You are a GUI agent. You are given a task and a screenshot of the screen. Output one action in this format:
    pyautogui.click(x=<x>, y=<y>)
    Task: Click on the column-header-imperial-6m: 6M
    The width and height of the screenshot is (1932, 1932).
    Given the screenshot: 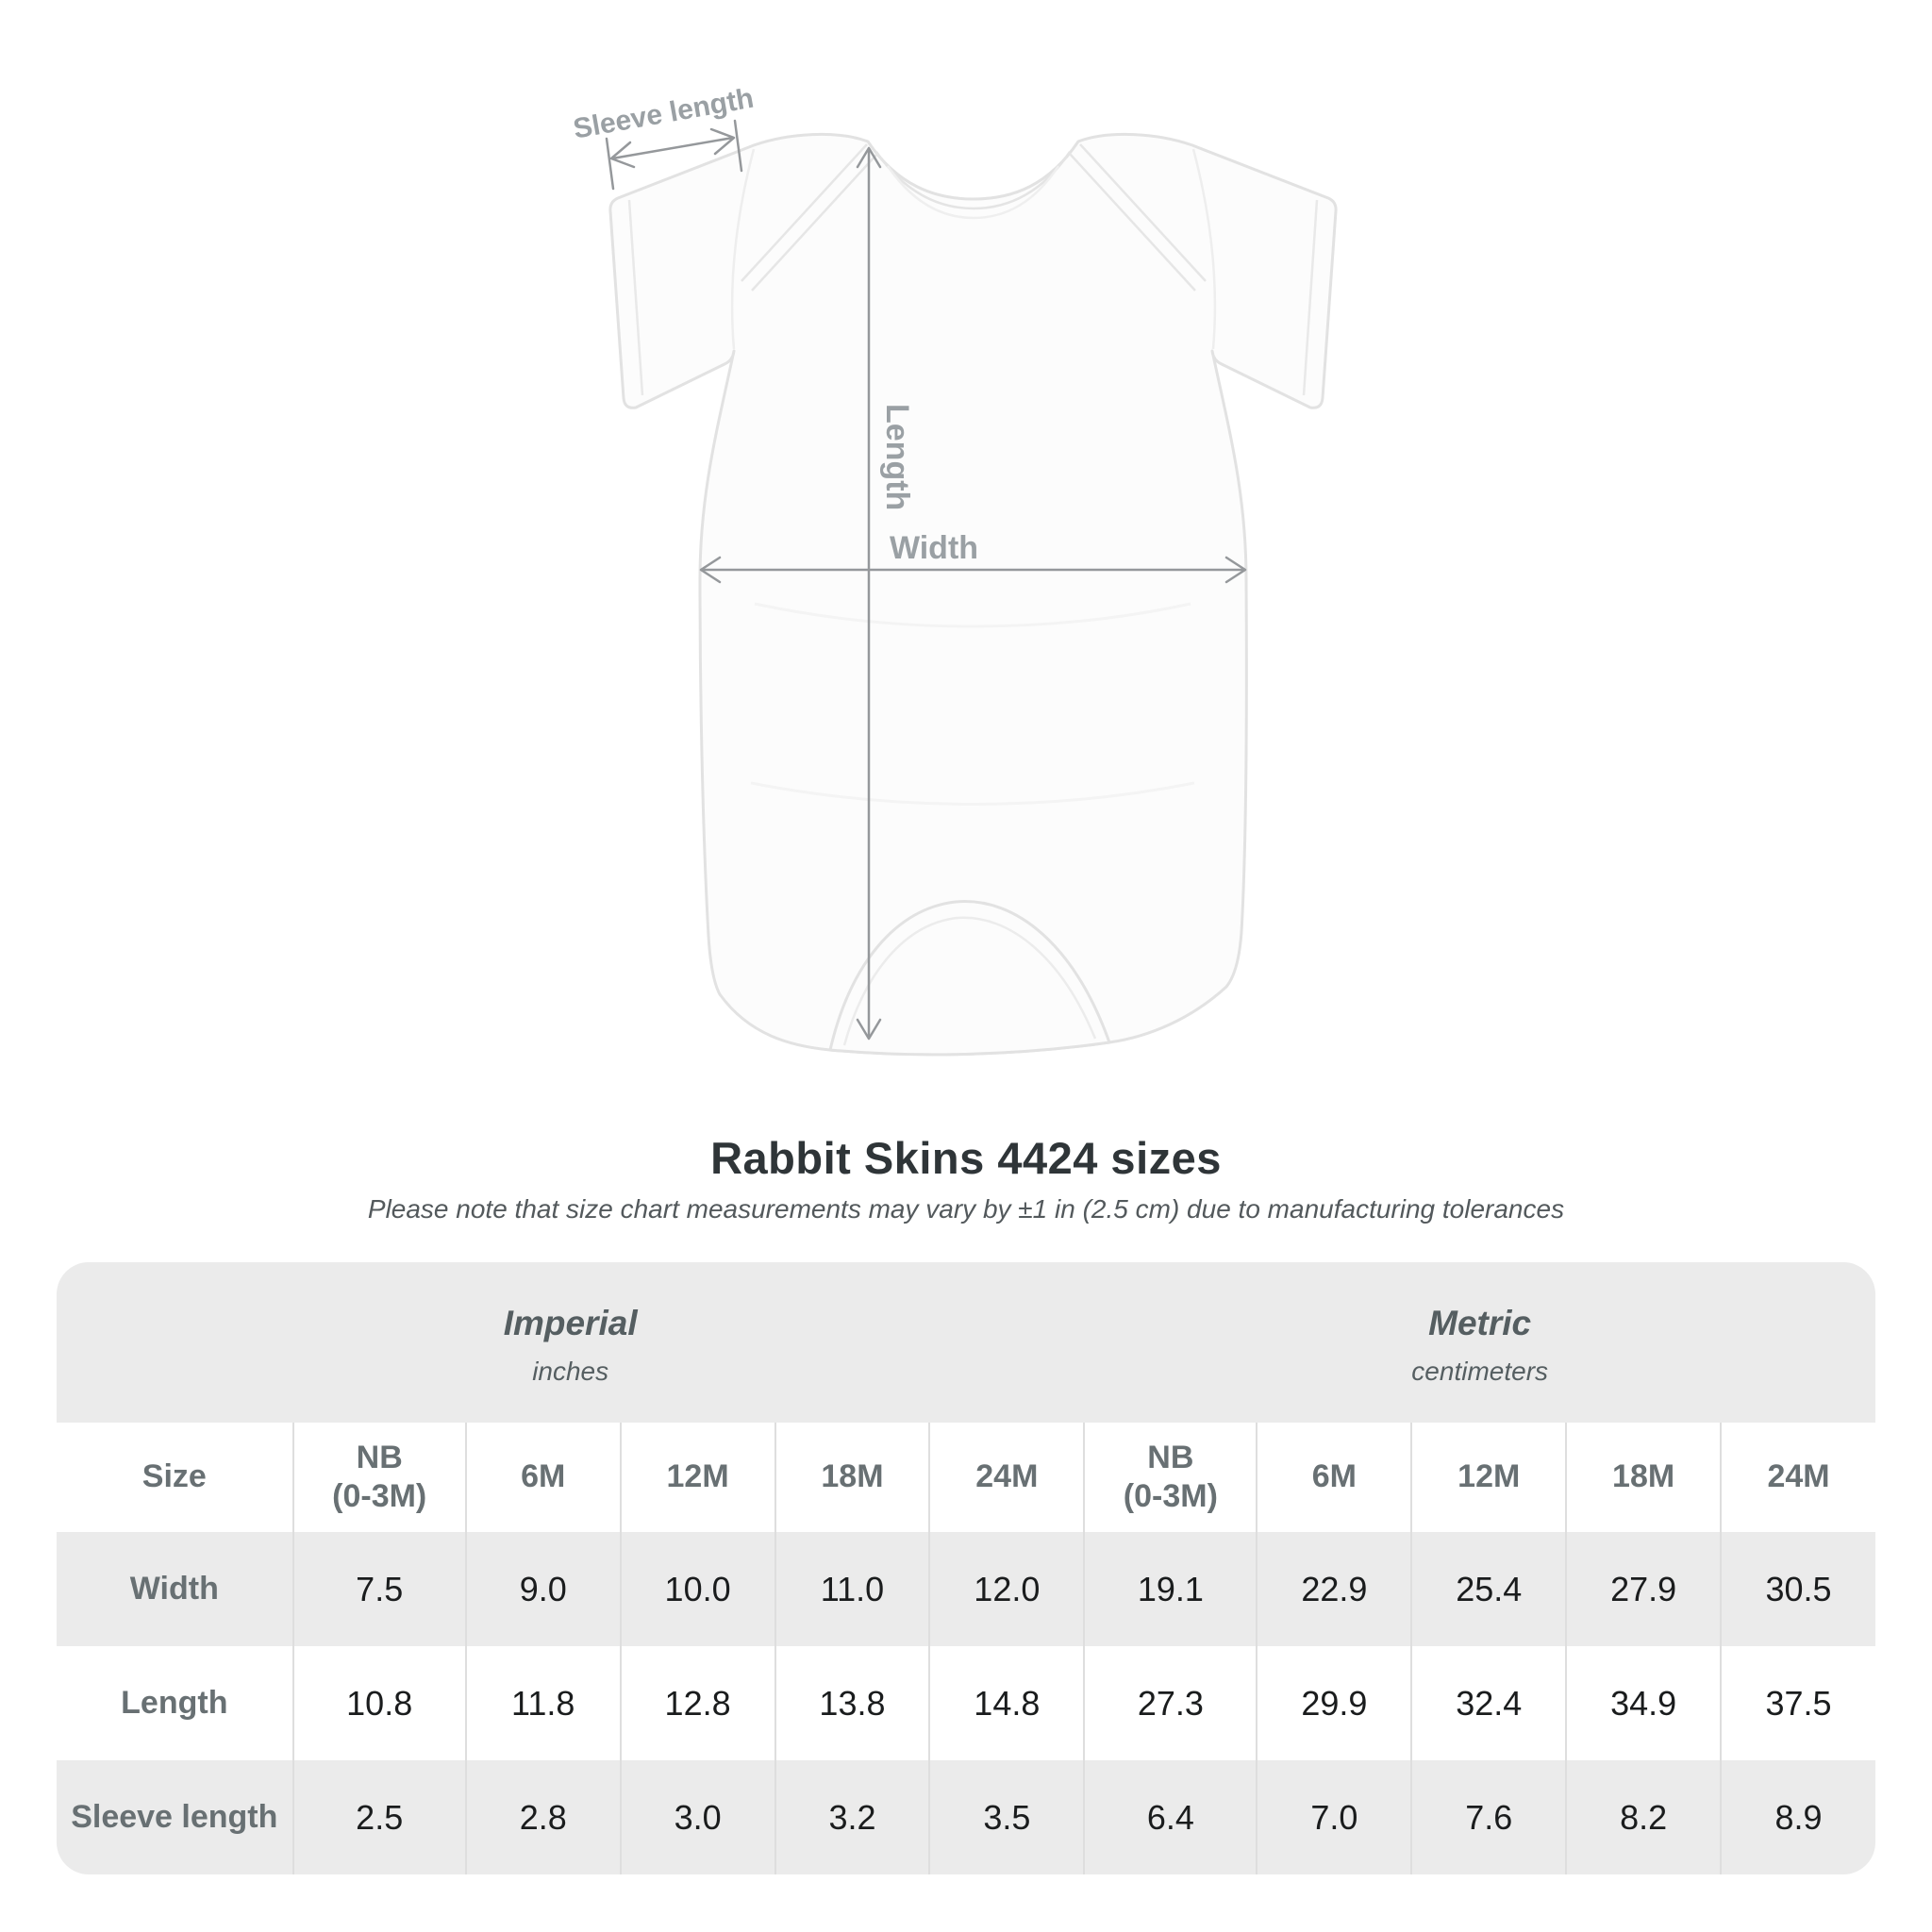 What is the action you would take?
    pyautogui.click(x=542, y=1478)
    